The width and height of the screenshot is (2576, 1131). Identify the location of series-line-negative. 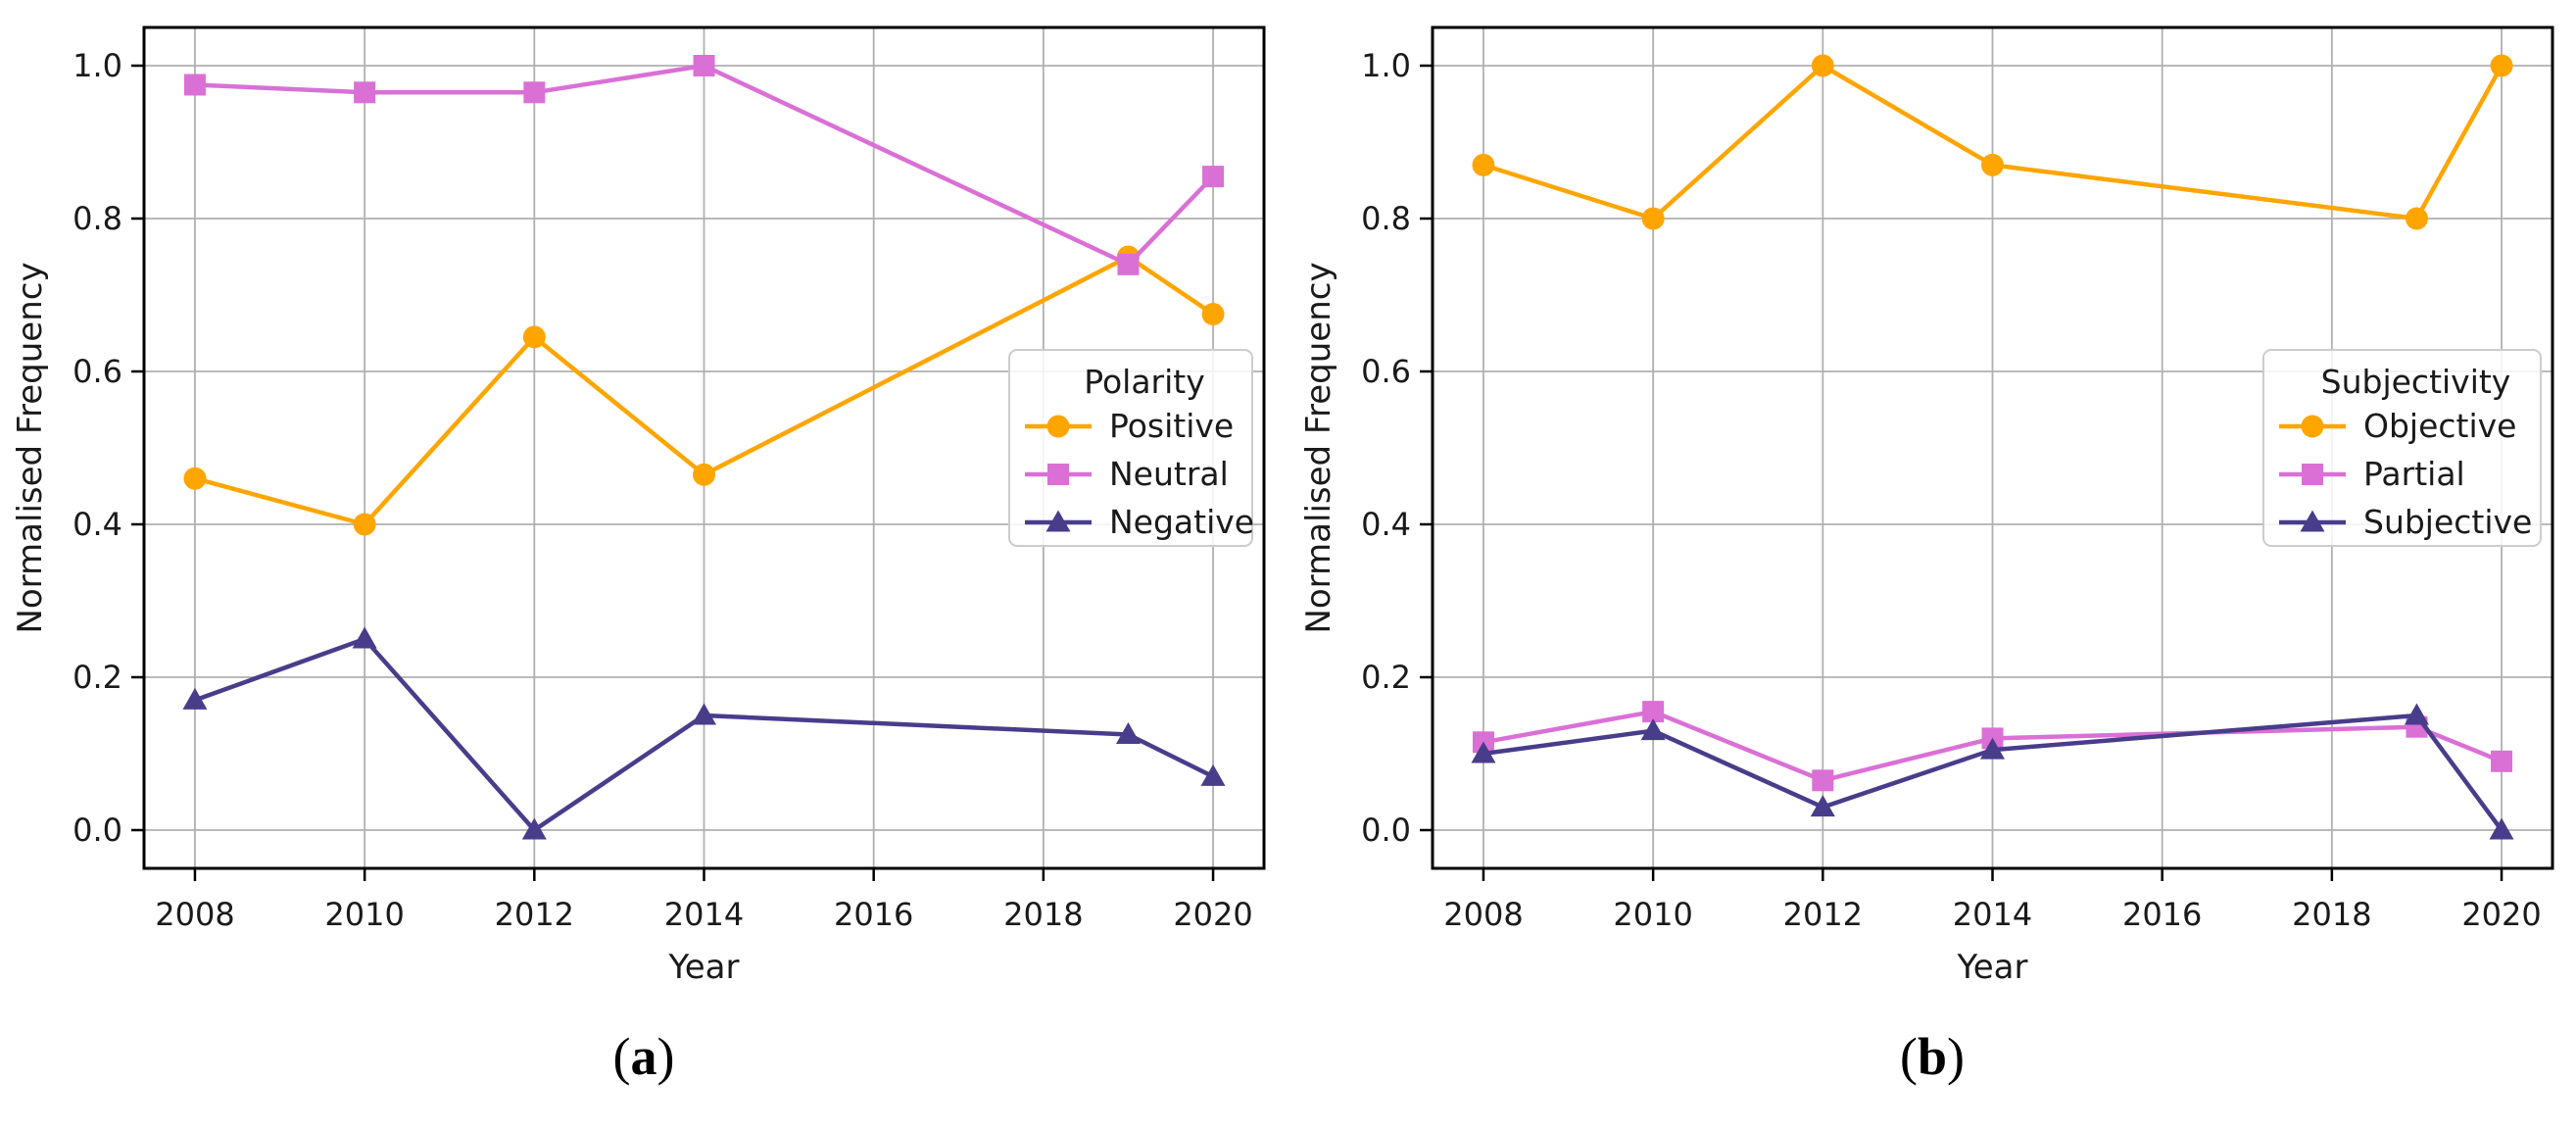
(704, 734).